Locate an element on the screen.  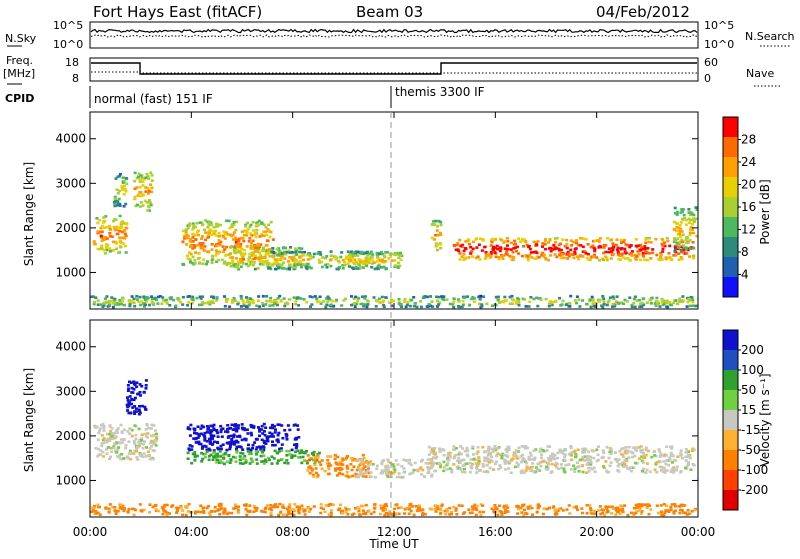
power-echo-region is located at coordinates (436, 235).